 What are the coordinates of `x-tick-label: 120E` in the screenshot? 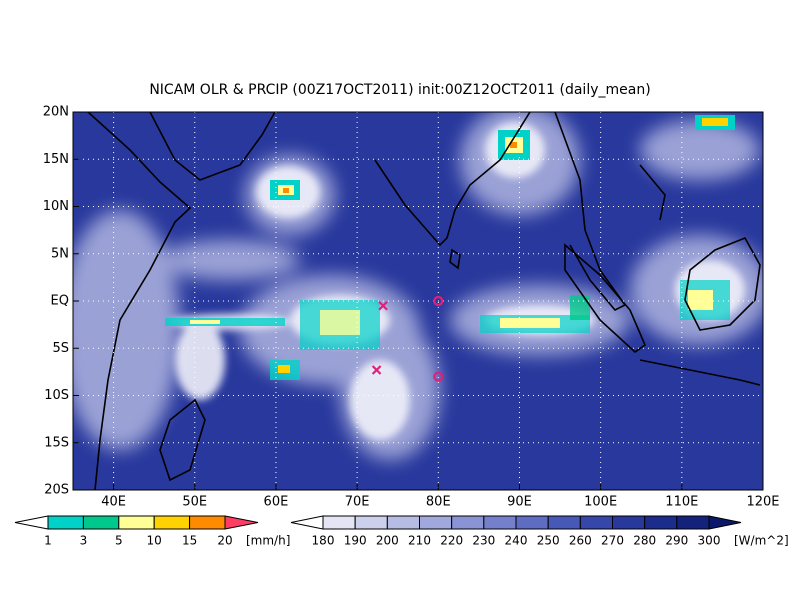 It's located at (762, 502).